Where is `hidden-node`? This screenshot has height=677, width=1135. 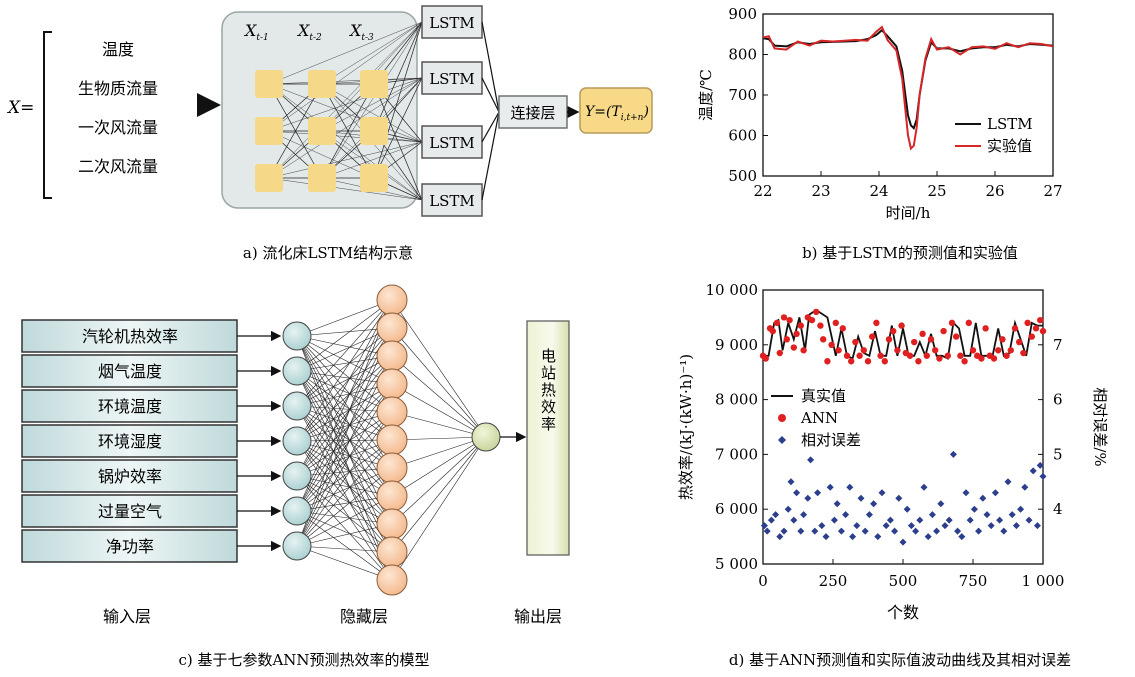
hidden-node is located at coordinates (392, 496).